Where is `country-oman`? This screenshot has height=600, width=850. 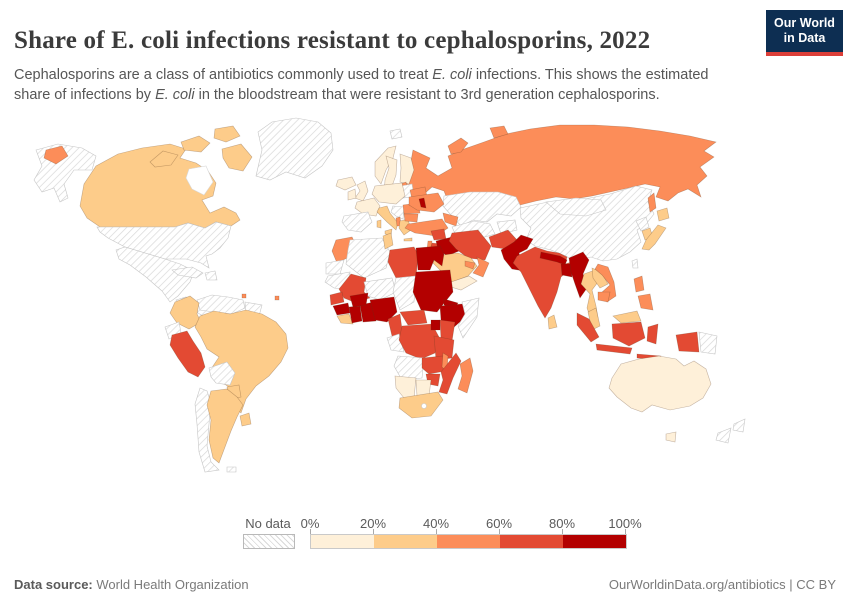
country-oman is located at coordinates (481, 267).